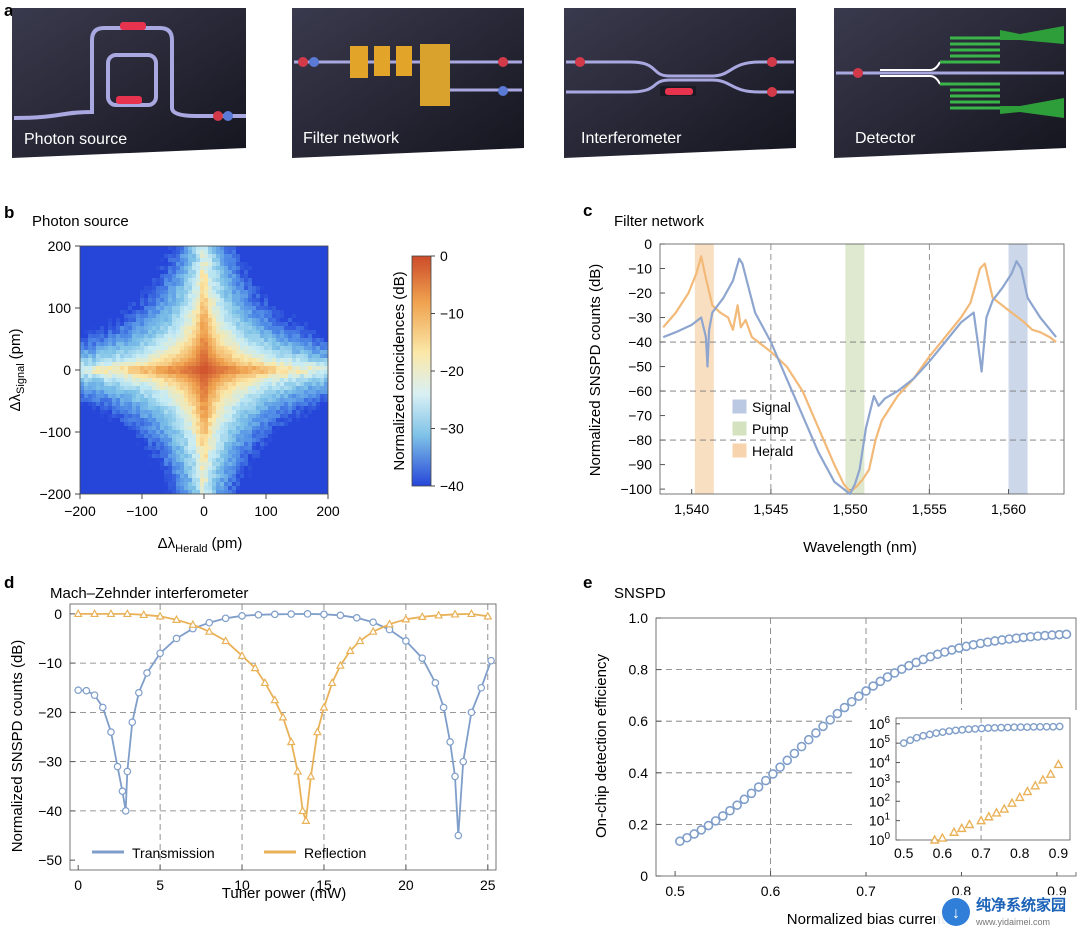 The width and height of the screenshot is (1080, 934). I want to click on inset-data-point, so click(1040, 727).